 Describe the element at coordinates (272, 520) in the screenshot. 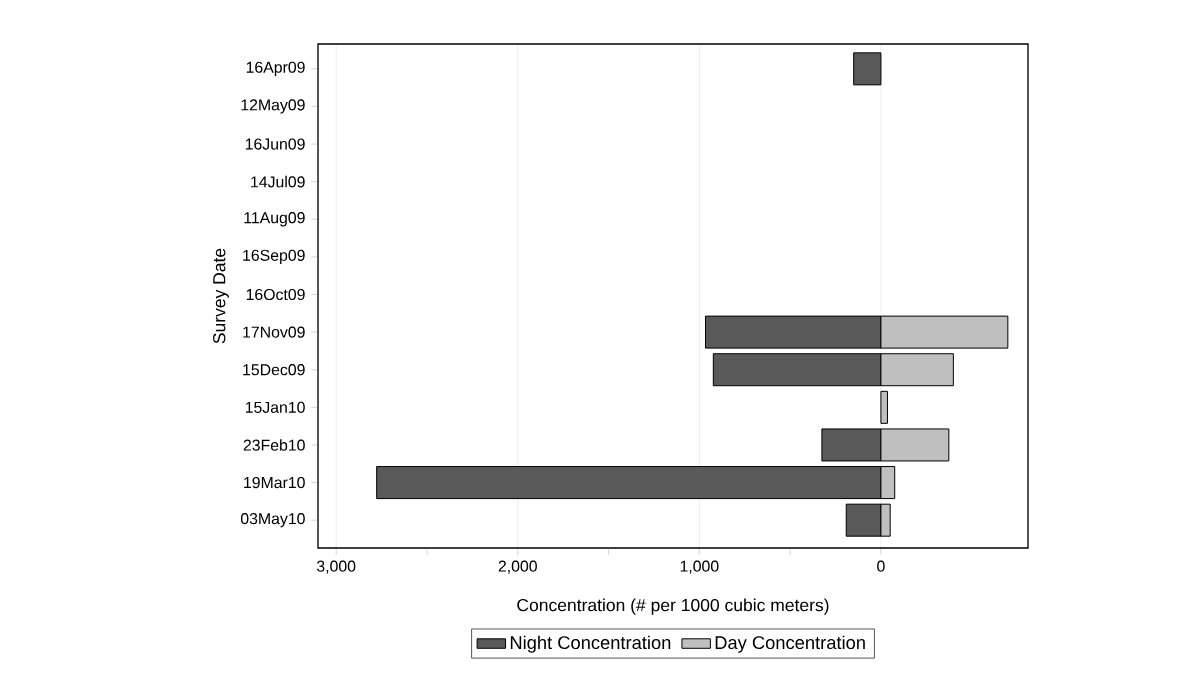

I see `y-tick-label: 03May10` at that location.